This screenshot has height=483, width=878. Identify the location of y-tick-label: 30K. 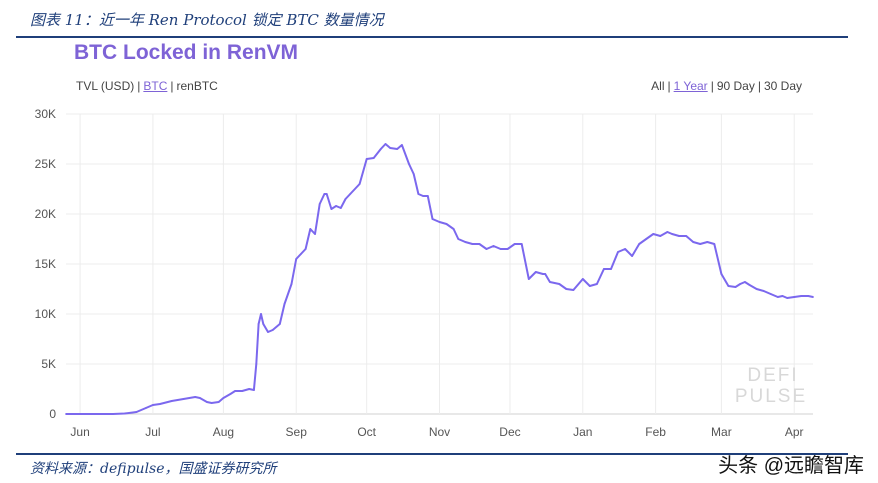
(45, 114).